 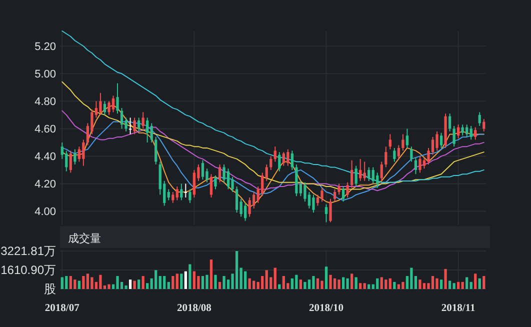 I want to click on x-tick-label: 2018/10, so click(x=326, y=308).